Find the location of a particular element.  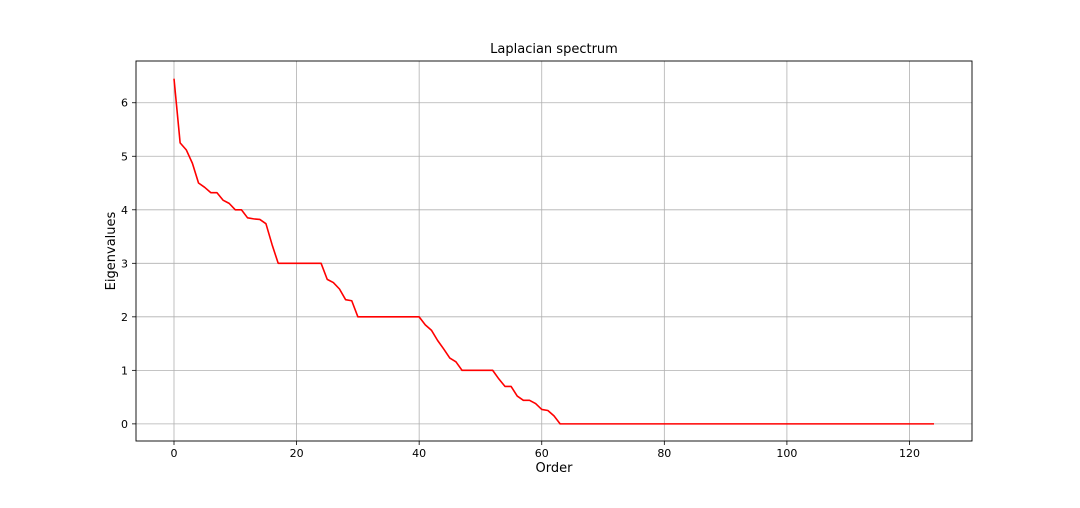

y-tick-label: 1 is located at coordinates (124, 370).